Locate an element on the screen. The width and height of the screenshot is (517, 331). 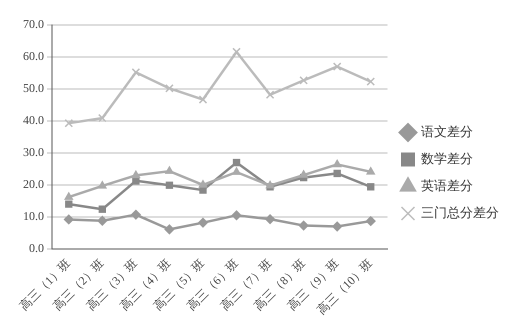
y-tick-label: 50.0 is located at coordinates (33, 88).